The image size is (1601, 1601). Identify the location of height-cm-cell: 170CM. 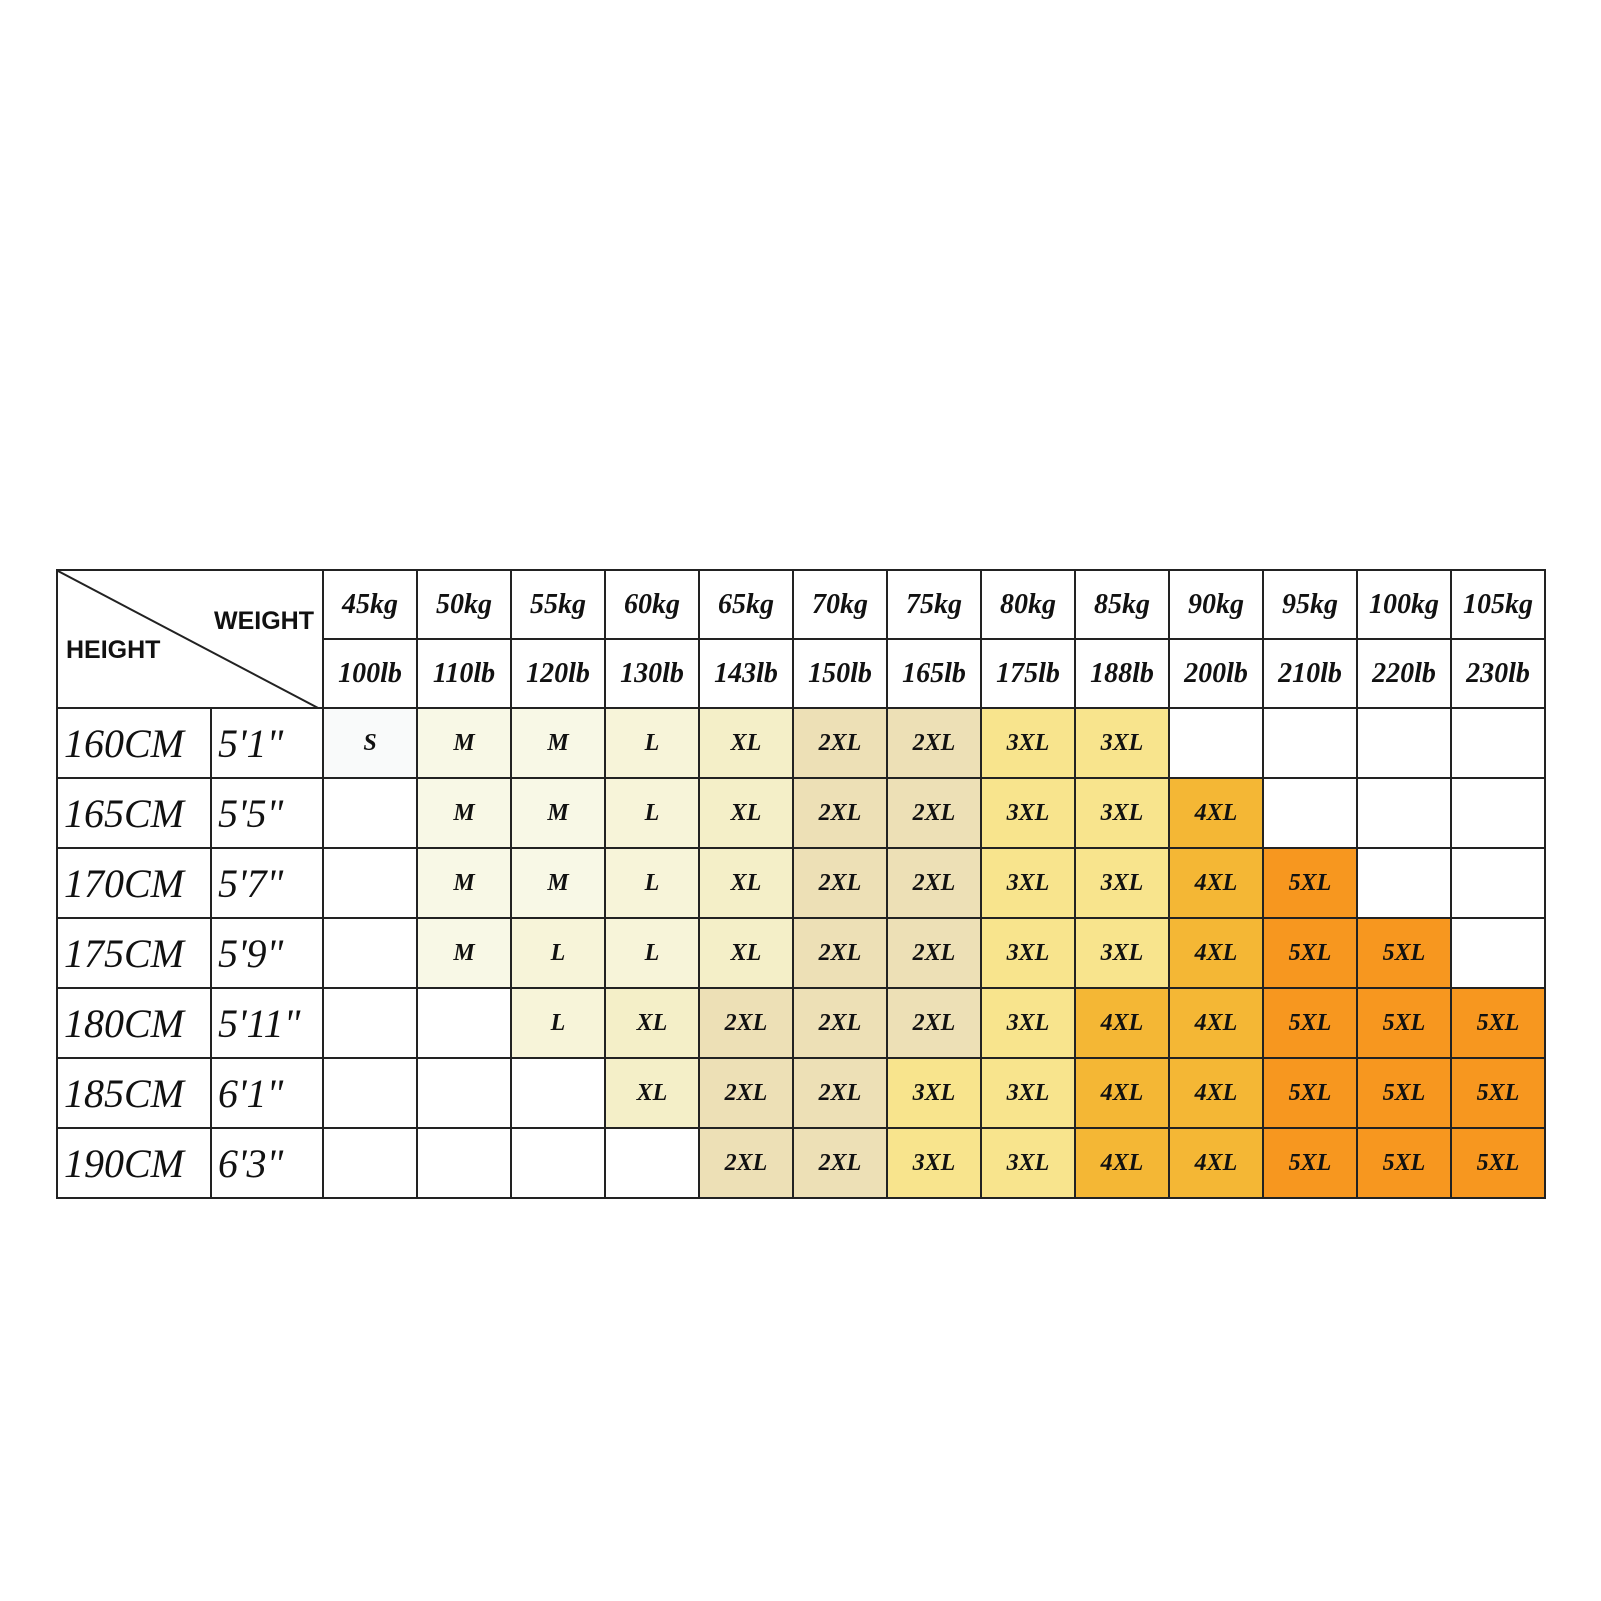
(134, 883).